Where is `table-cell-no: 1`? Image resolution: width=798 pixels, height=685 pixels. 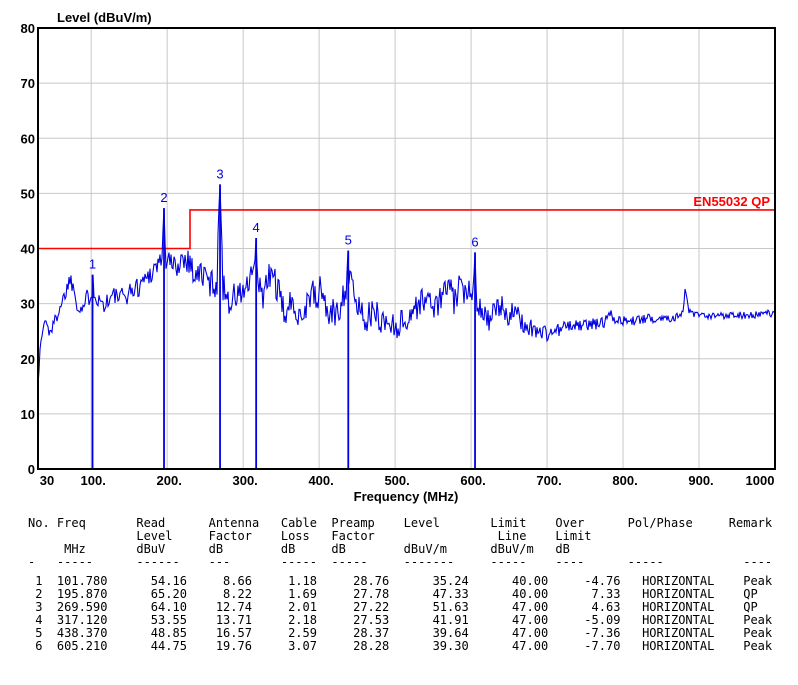 table-cell-no: 1 is located at coordinates (35, 581).